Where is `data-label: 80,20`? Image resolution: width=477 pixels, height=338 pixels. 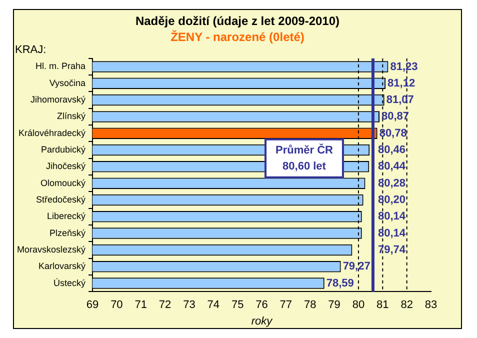 data-label: 80,20 is located at coordinates (392, 200).